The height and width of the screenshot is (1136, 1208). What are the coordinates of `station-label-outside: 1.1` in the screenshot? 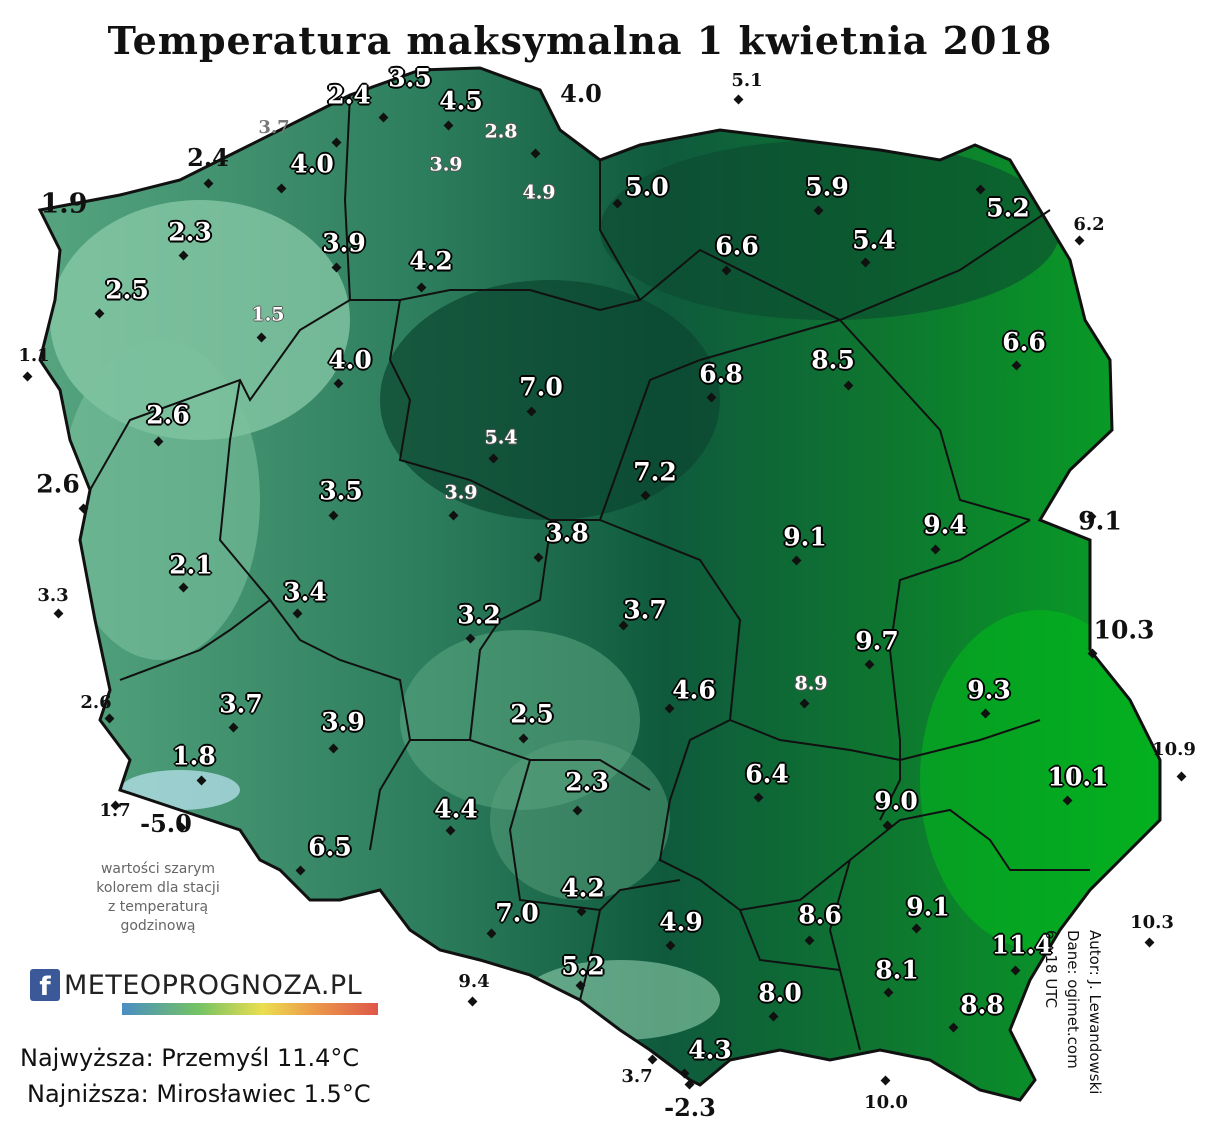 It's located at (34, 355).